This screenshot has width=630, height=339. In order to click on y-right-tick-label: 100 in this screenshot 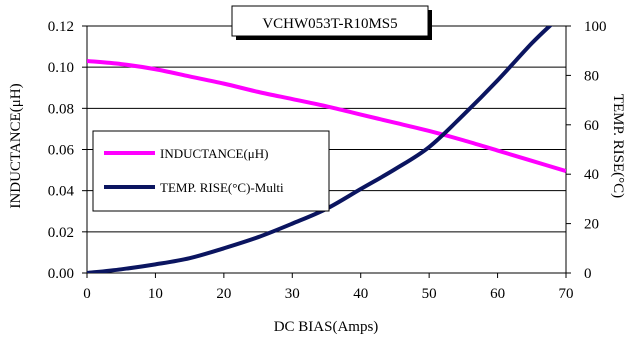, I will do `click(595, 27)`.